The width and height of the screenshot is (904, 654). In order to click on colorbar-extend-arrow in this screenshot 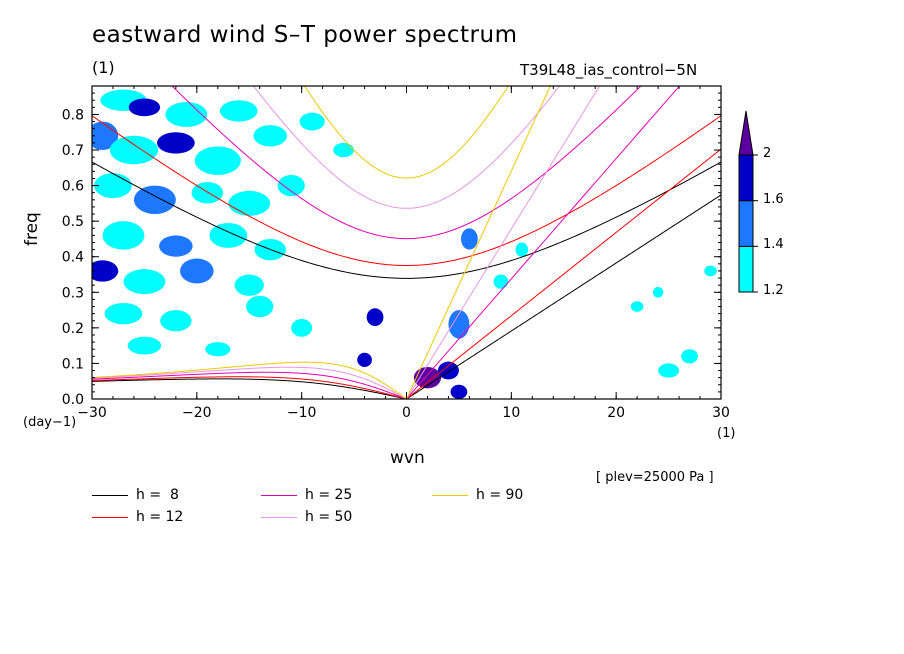, I will do `click(746, 133)`.